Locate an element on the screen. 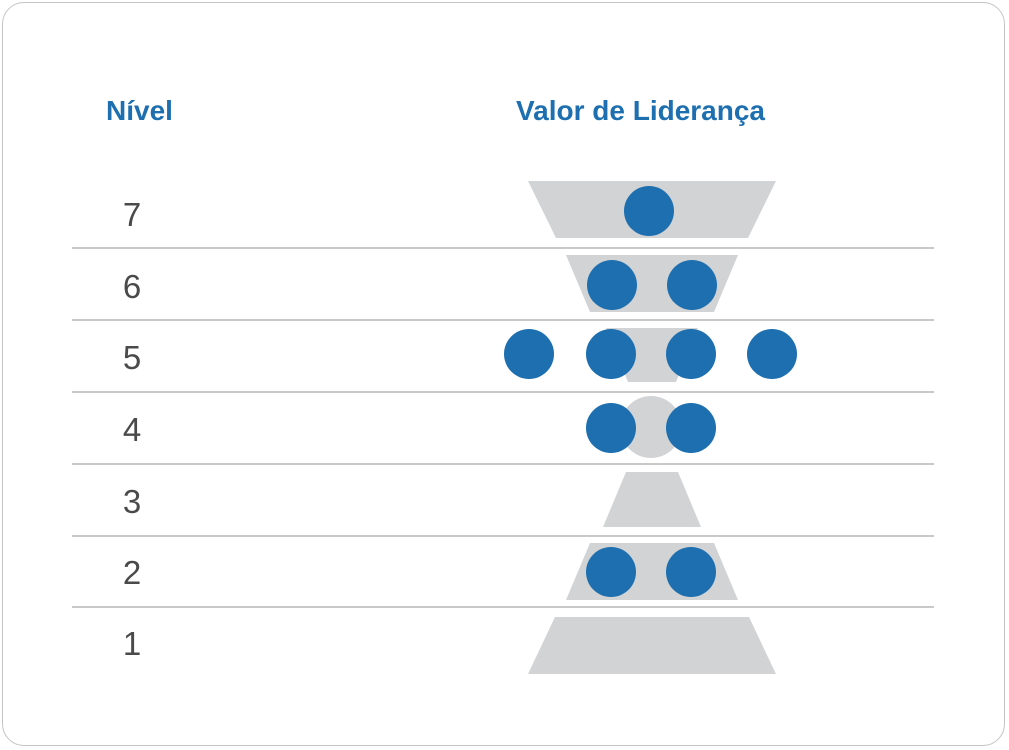 This screenshot has height=750, width=1009. level-label-2: 2 is located at coordinates (132, 572).